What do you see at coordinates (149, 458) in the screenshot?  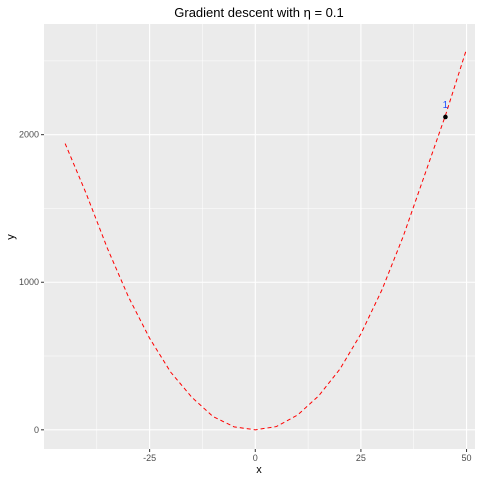 I see `x-tick-label: -25` at bounding box center [149, 458].